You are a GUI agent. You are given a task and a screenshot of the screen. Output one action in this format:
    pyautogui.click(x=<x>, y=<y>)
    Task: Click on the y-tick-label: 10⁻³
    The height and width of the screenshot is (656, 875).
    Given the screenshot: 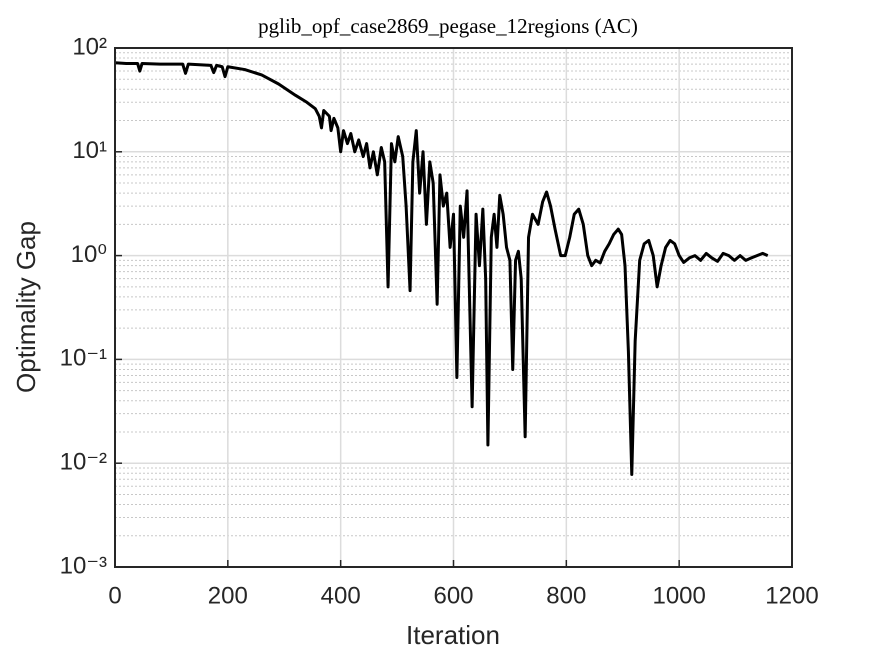 What is the action you would take?
    pyautogui.click(x=83, y=565)
    